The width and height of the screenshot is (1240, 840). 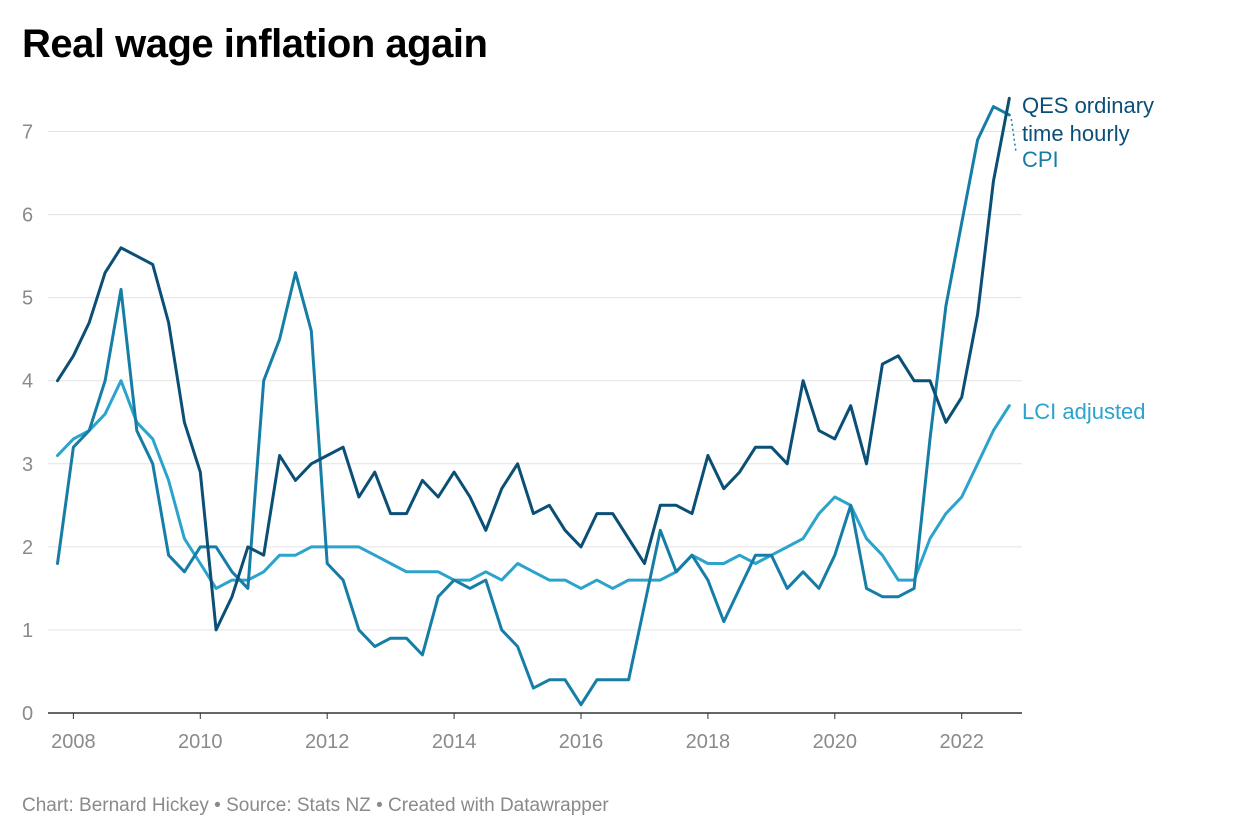 What do you see at coordinates (961, 742) in the screenshot?
I see `x-tick-label: 2022` at bounding box center [961, 742].